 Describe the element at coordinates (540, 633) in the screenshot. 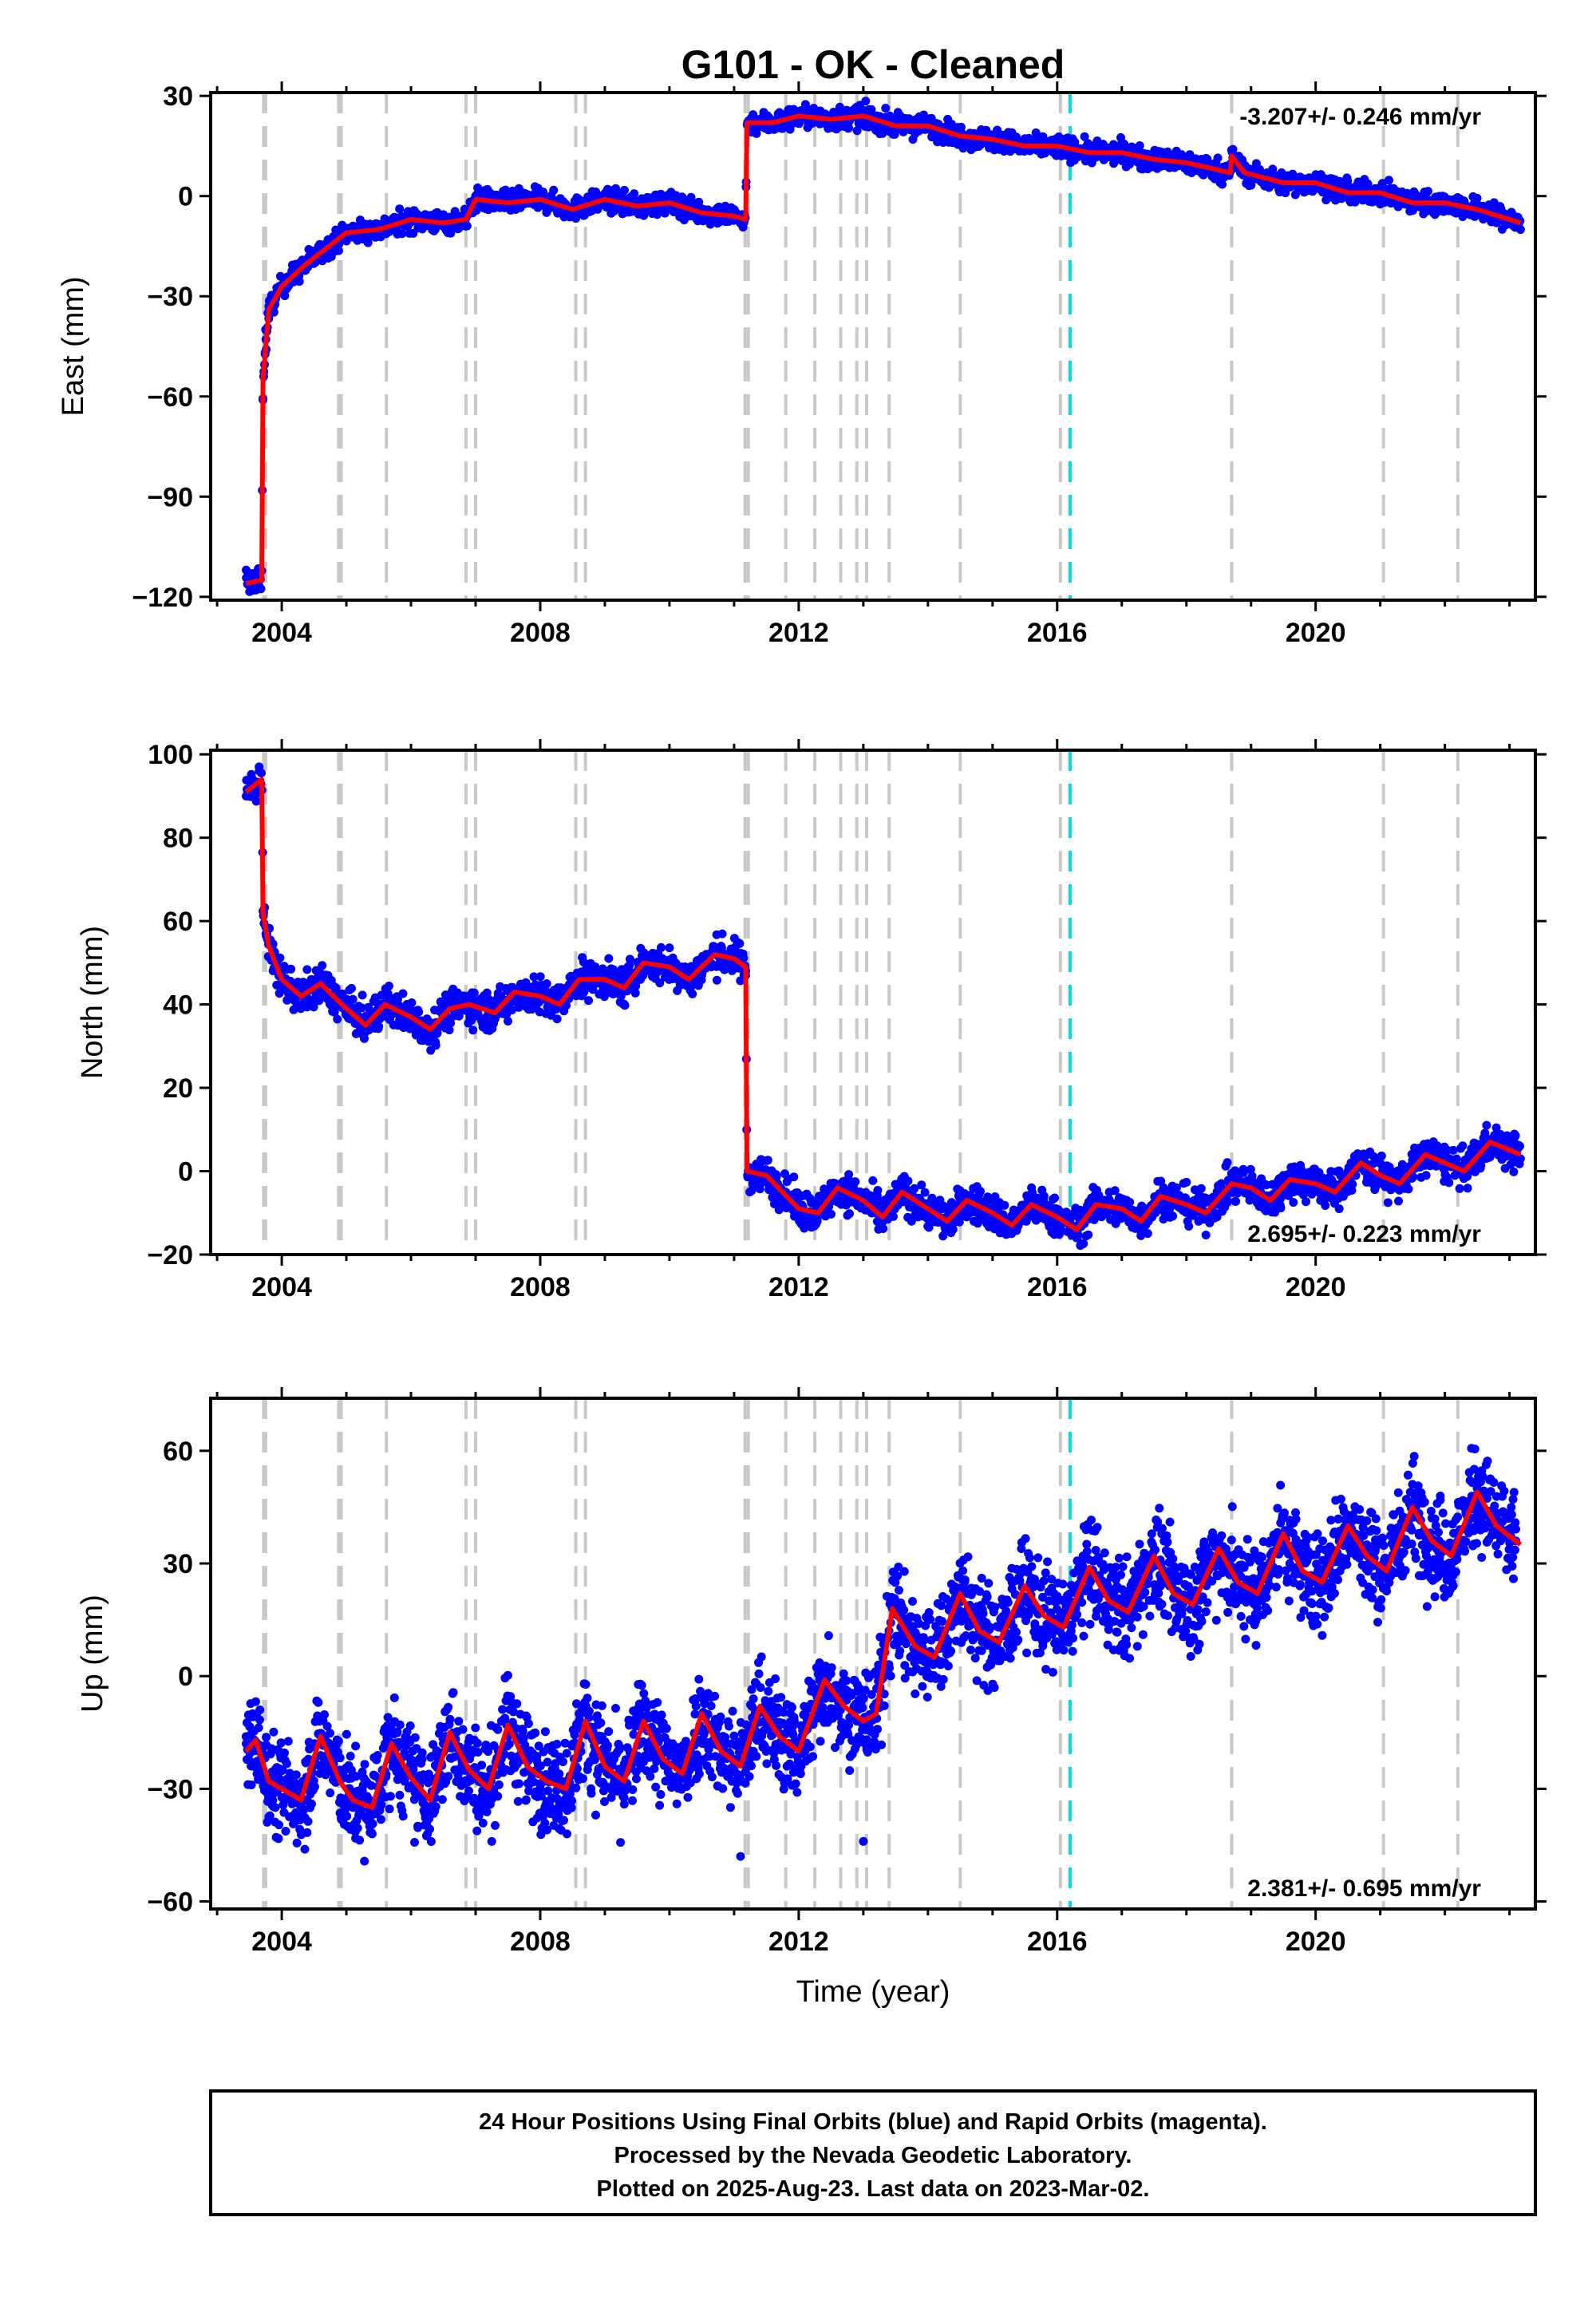

I see `x-tick-label: 2008` at that location.